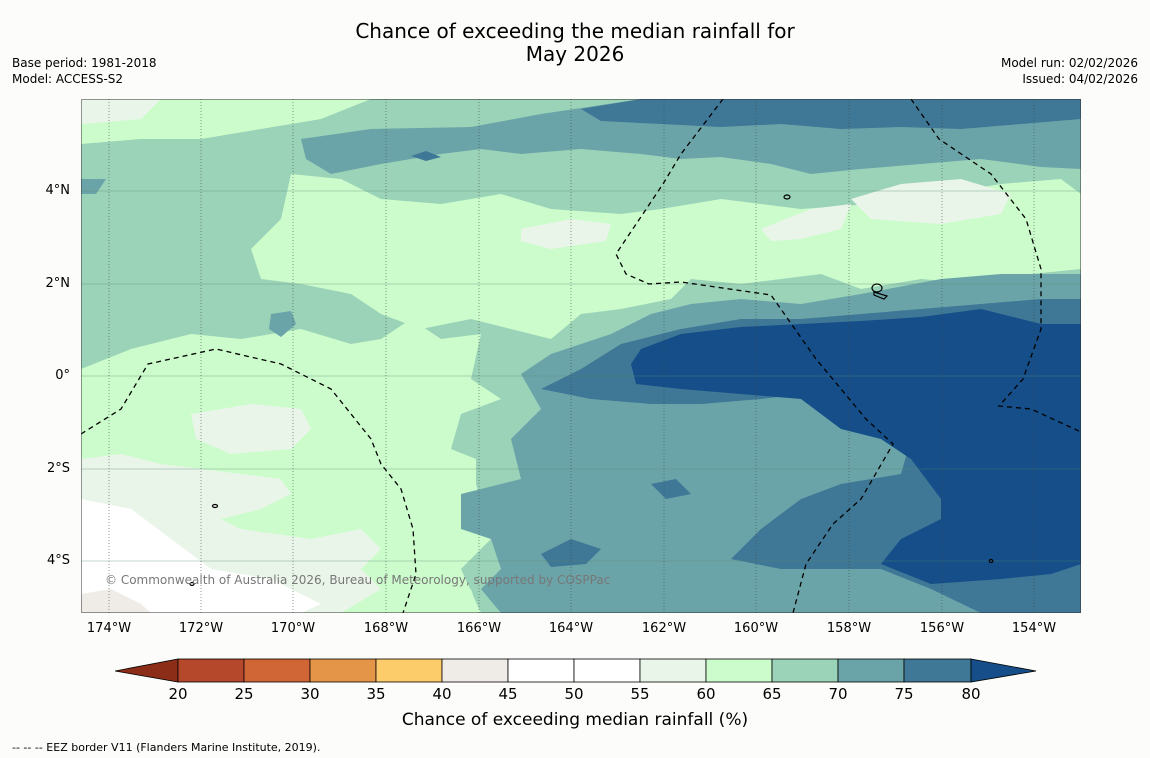 Image resolution: width=1150 pixels, height=758 pixels. Describe the element at coordinates (244, 694) in the screenshot. I see `colorbar-tick-25: 25` at that location.